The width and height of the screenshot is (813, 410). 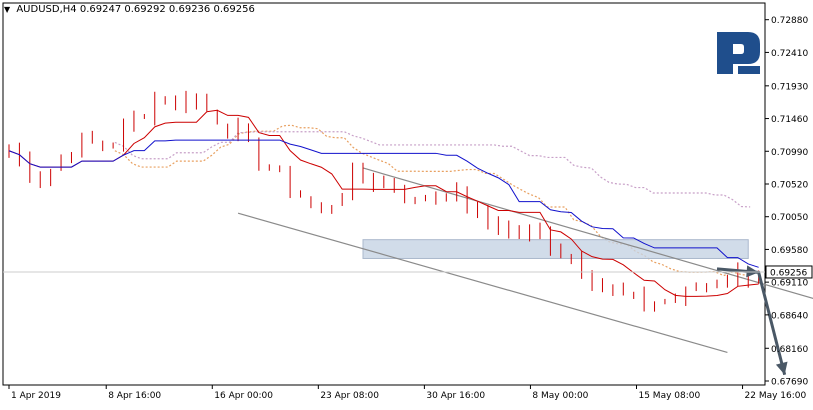 I want to click on price-tag-box, so click(x=789, y=272).